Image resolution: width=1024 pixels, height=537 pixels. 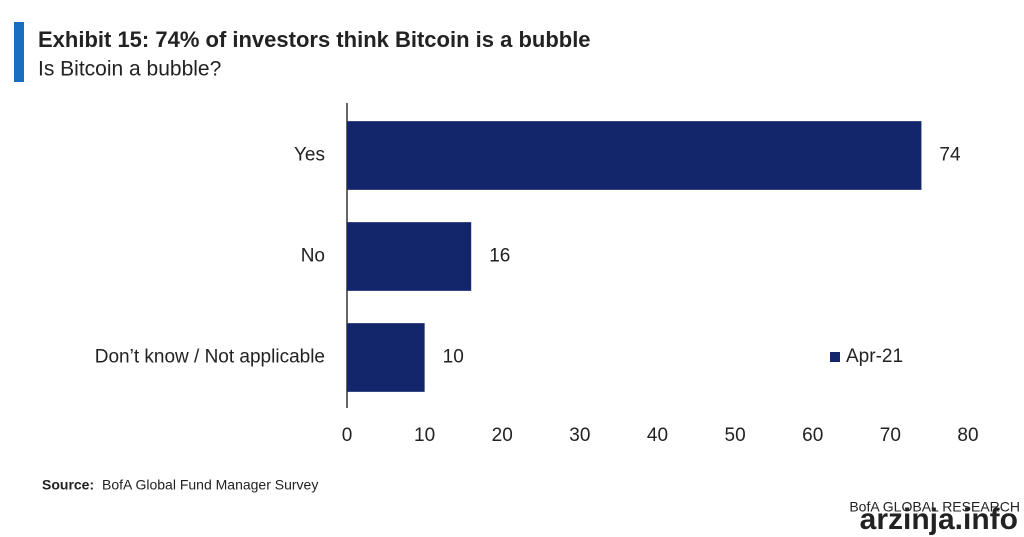 What do you see at coordinates (812, 435) in the screenshot?
I see `x-tick-label: 60` at bounding box center [812, 435].